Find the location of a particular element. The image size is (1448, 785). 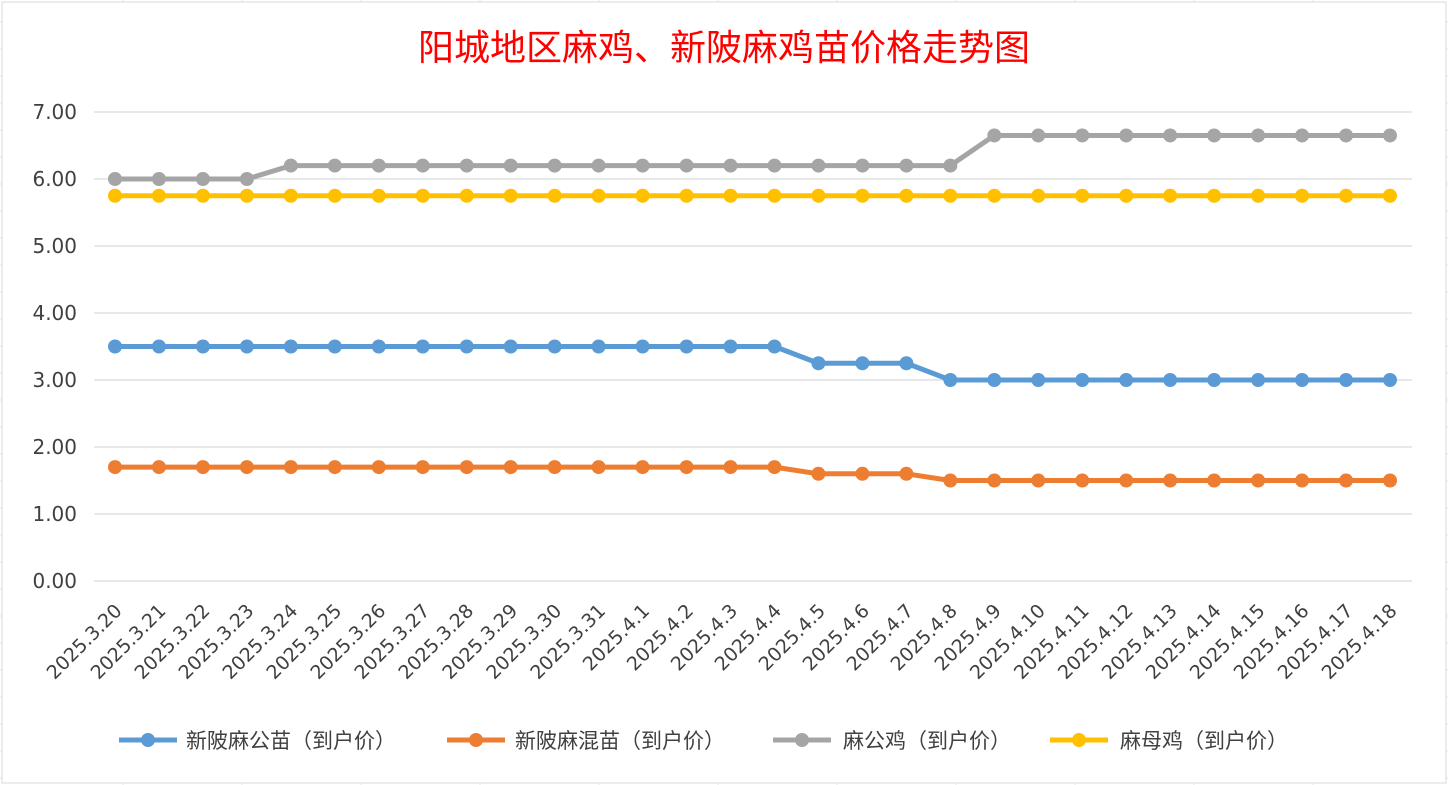

legend: 新陂麻公苗（到户价） 新陂麻混苗（到户价） 麻公鸡（到户价） 麻母鸡（到户价） is located at coordinates (703, 741).